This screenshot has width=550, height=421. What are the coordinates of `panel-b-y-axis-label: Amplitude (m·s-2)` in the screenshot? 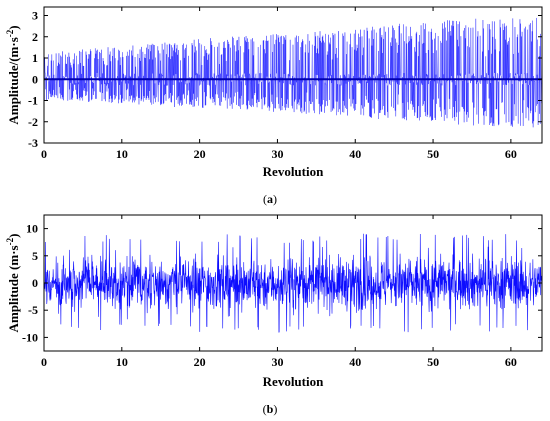 It's located at (13, 283).